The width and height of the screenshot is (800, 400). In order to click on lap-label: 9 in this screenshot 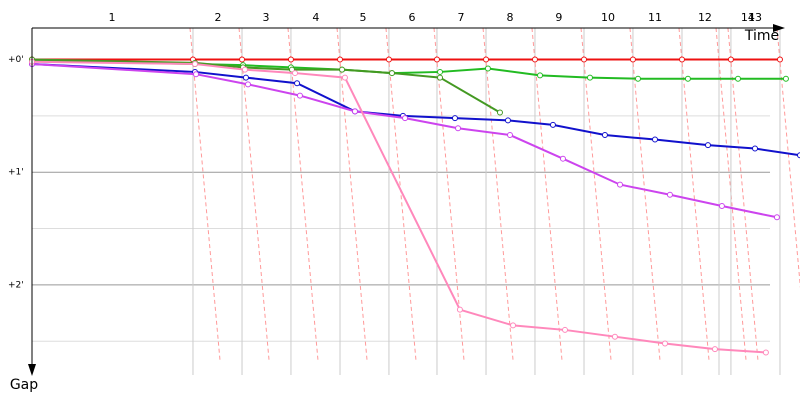, I will do `click(558, 17)`.